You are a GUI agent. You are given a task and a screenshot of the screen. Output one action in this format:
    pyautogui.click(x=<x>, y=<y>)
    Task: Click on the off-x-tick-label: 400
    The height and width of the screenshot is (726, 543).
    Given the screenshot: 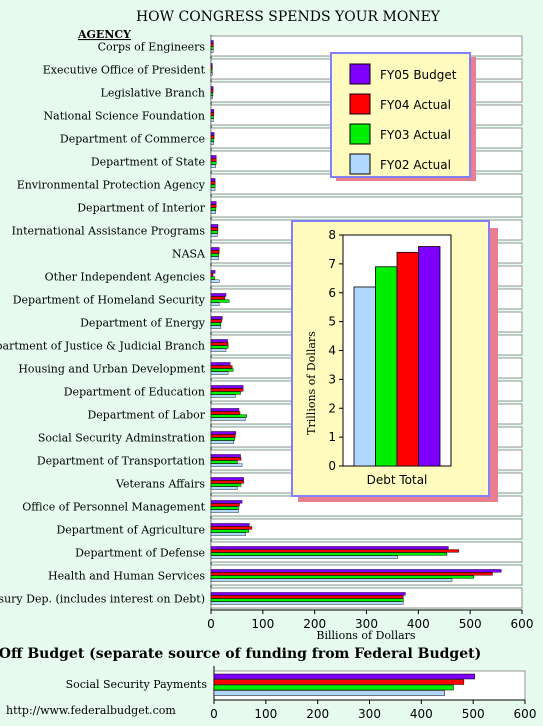 What is the action you would take?
    pyautogui.click(x=421, y=714)
    